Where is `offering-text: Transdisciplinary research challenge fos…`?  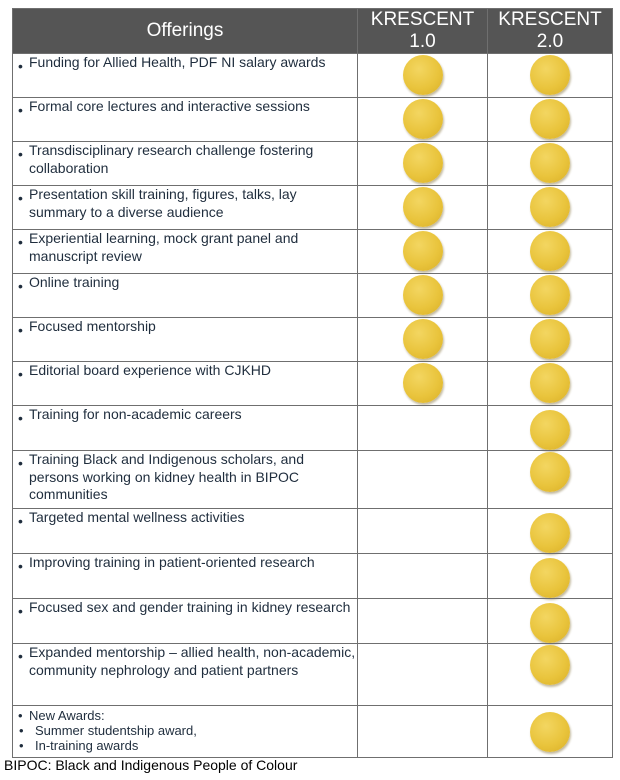
offering-text: Transdisciplinary research challenge fos… is located at coordinates (171, 159).